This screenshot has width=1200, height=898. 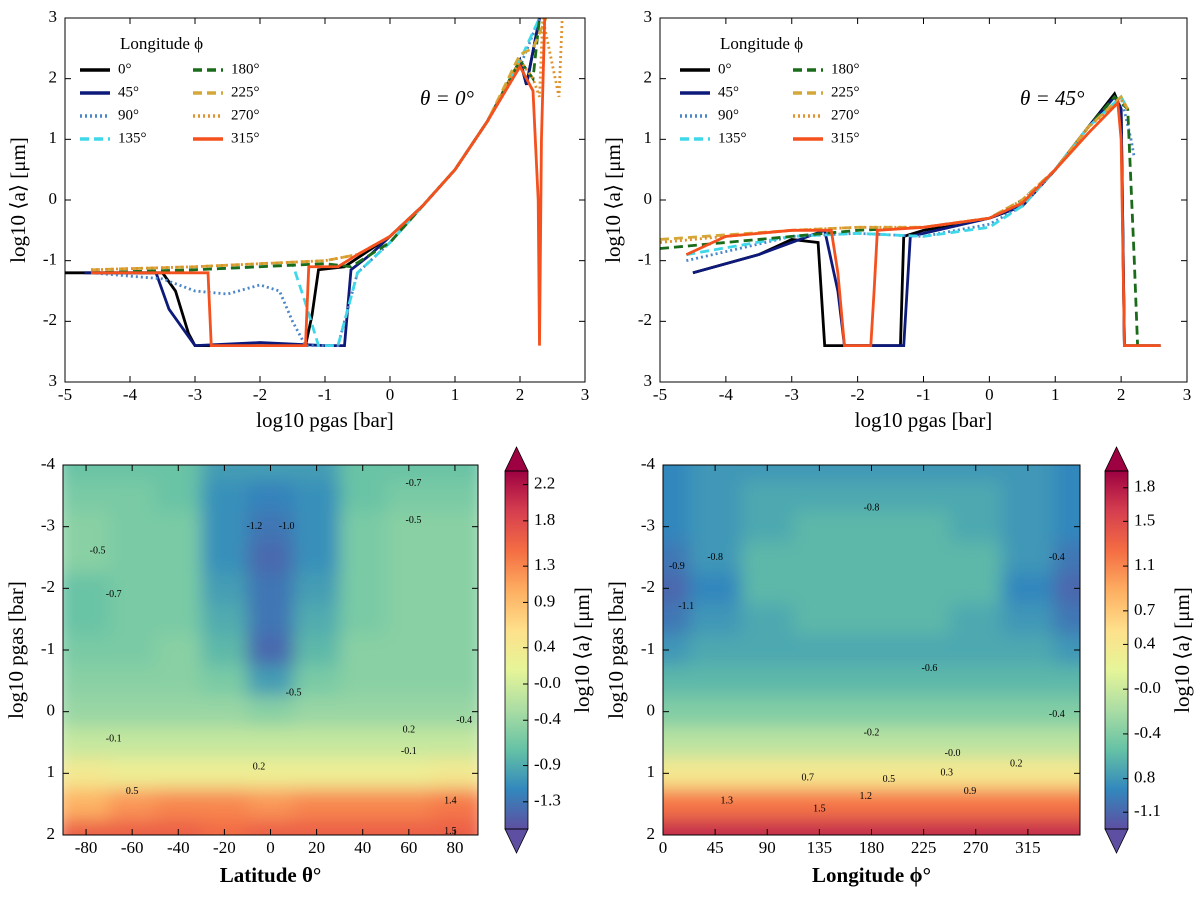 I want to click on x-tick-label: -5, so click(x=660, y=394).